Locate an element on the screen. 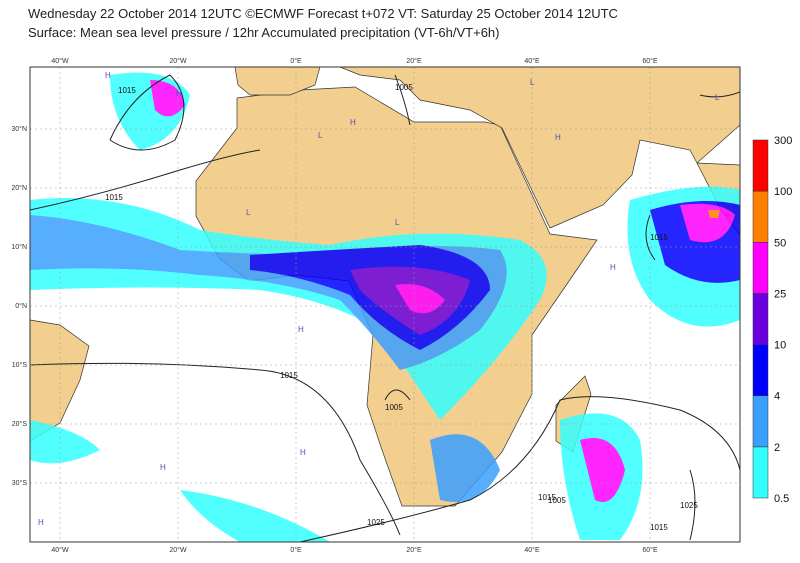  lat-label: 20°N is located at coordinates (19, 188).